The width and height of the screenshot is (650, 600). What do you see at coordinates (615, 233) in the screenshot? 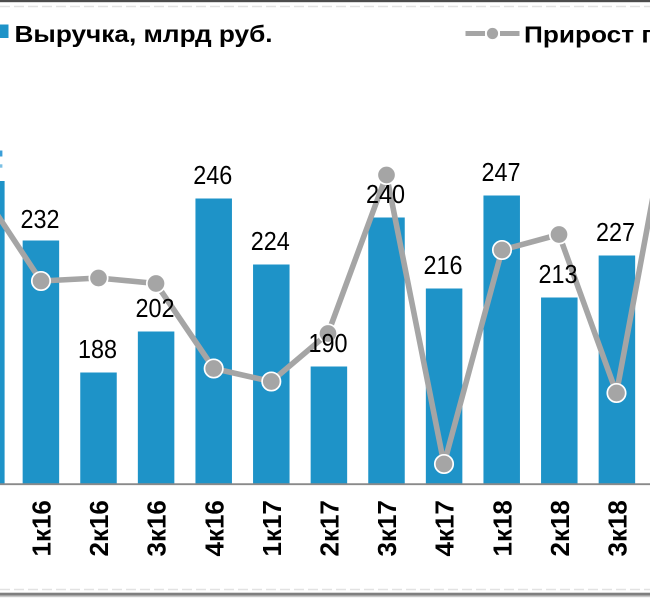
I see `svg-text: 227` at bounding box center [615, 233].